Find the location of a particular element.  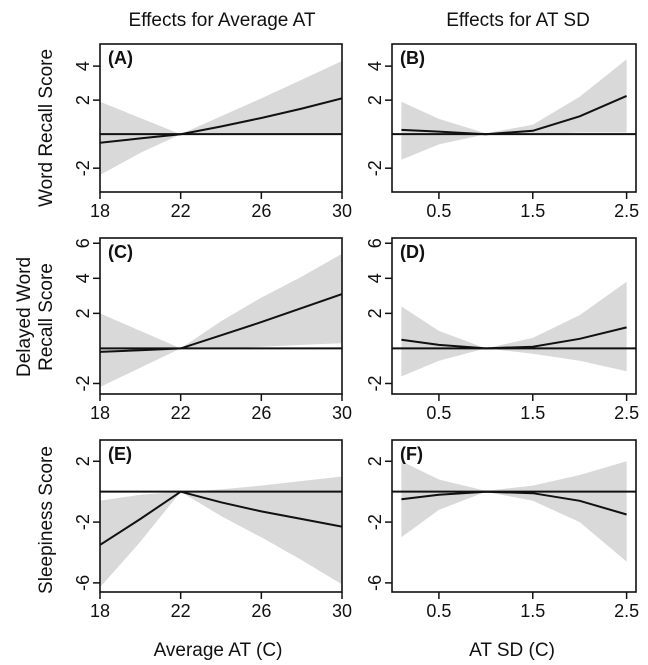

ylabel-word-recall: Word Recall Score is located at coordinates (46, 128).